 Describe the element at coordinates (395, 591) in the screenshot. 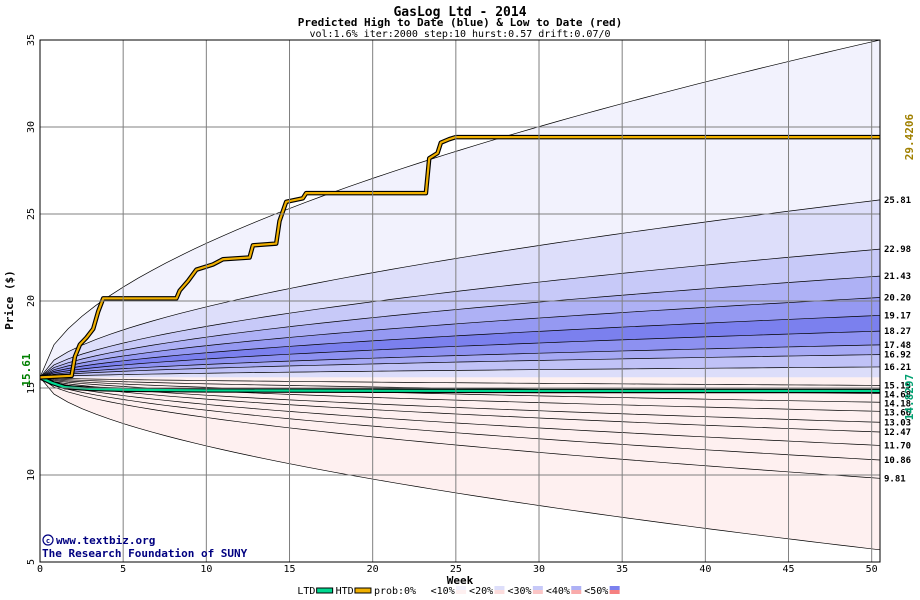

I see `legend-label: prob:0%` at that location.